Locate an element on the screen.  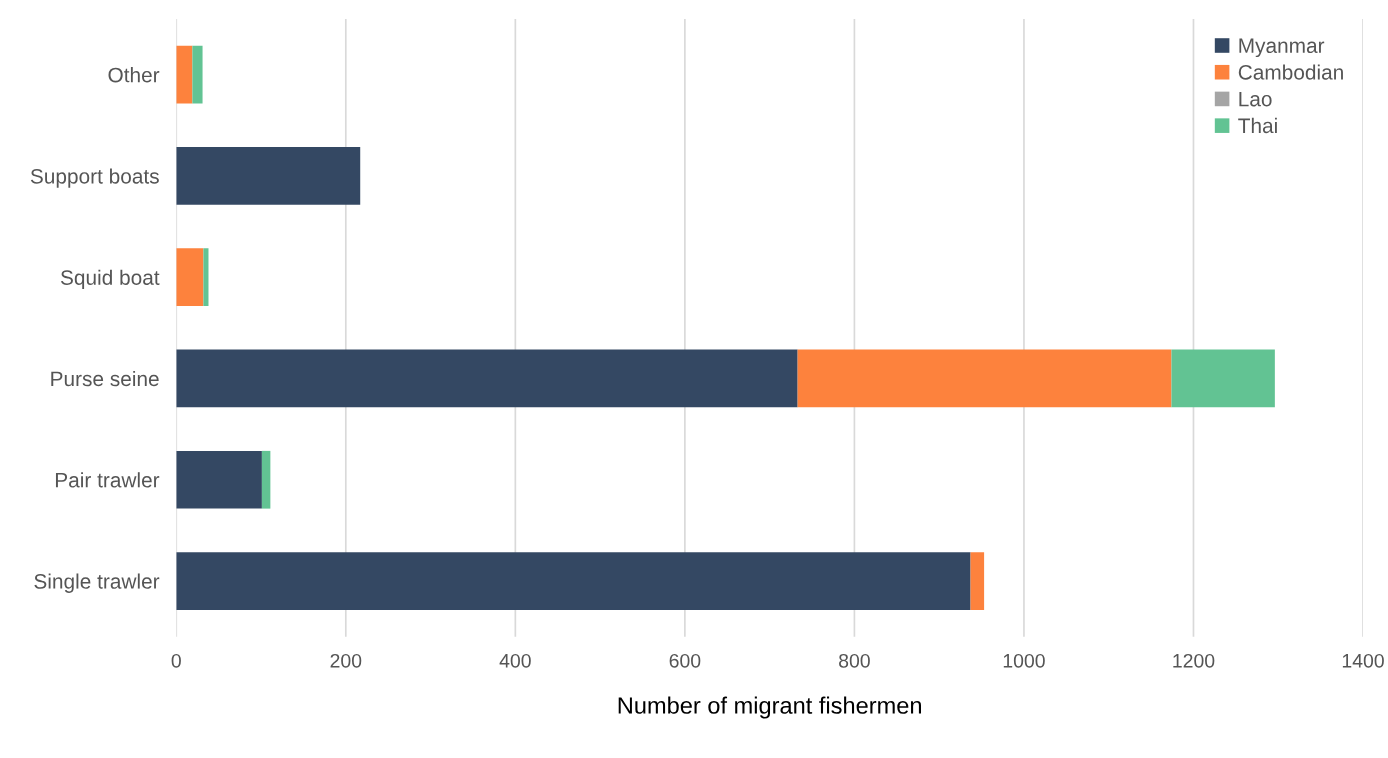
x-tick-label: 1200 is located at coordinates (1194, 660).